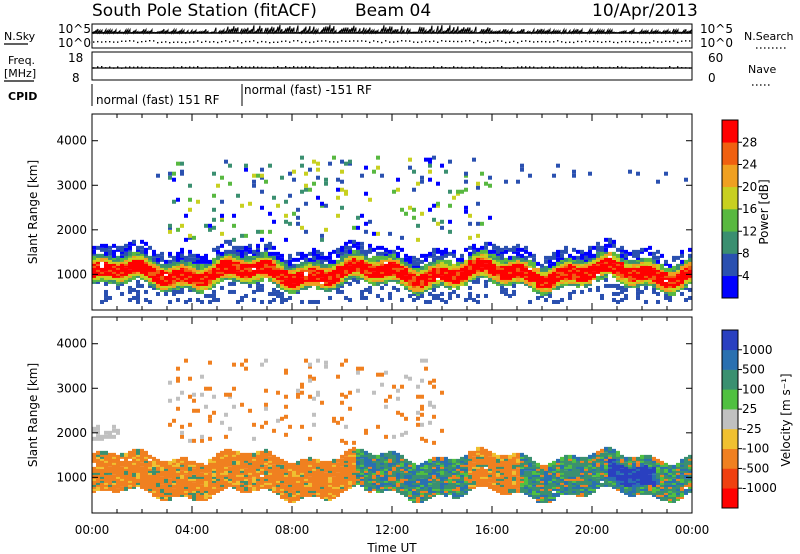  What do you see at coordinates (715, 58) in the screenshot?
I see `nave-tick-high: 60` at bounding box center [715, 58].